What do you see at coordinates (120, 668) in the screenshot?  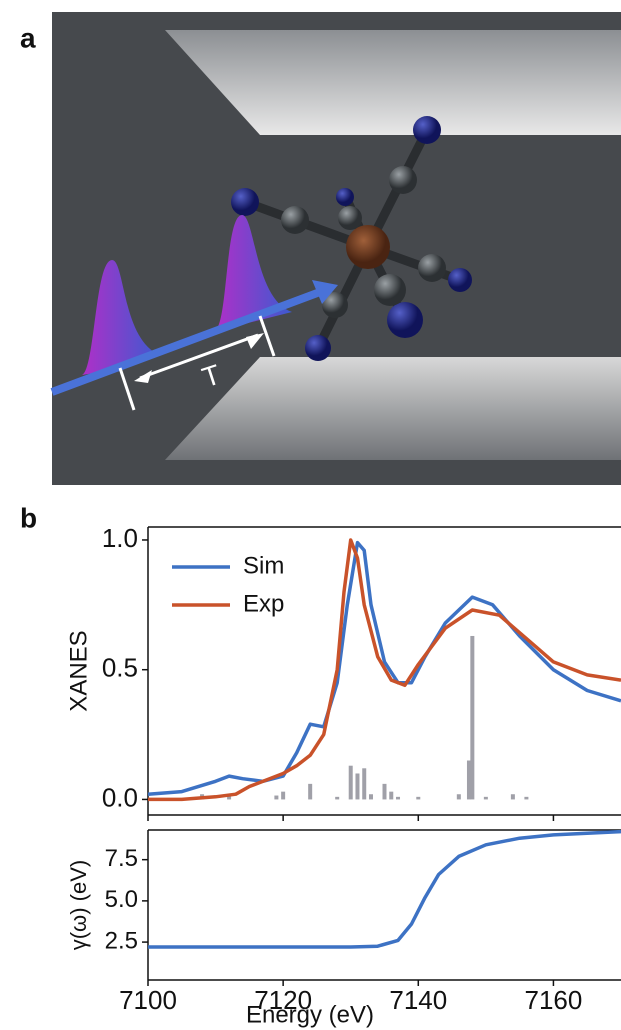 I see `y-tick-label: 0.5` at bounding box center [120, 668].